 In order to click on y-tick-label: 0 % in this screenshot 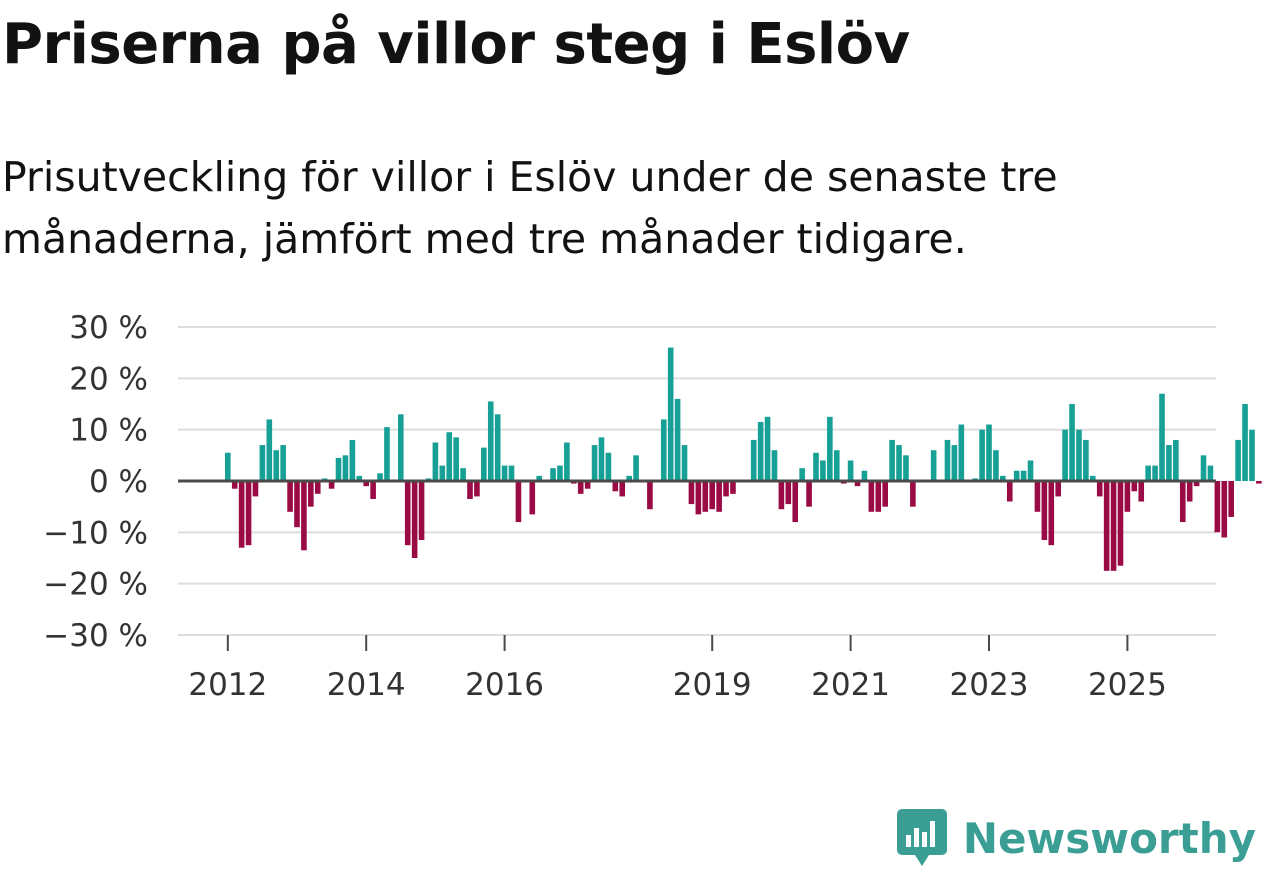, I will do `click(118, 482)`.